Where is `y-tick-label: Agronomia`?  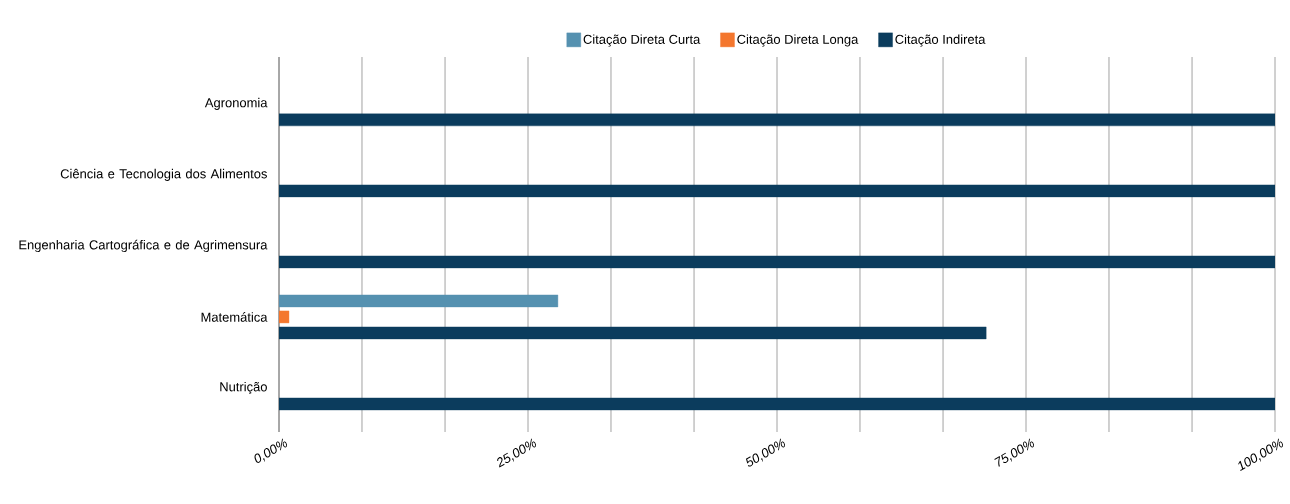
y-tick-label: Agronomia is located at coordinates (236, 103).